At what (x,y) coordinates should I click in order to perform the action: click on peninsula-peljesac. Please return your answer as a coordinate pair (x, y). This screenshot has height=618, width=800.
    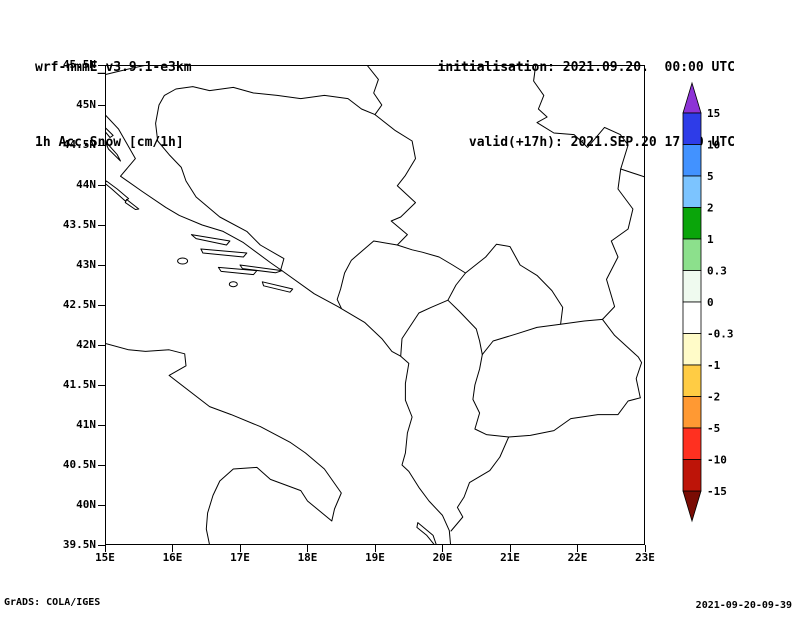
    Looking at the image, I should click on (261, 269).